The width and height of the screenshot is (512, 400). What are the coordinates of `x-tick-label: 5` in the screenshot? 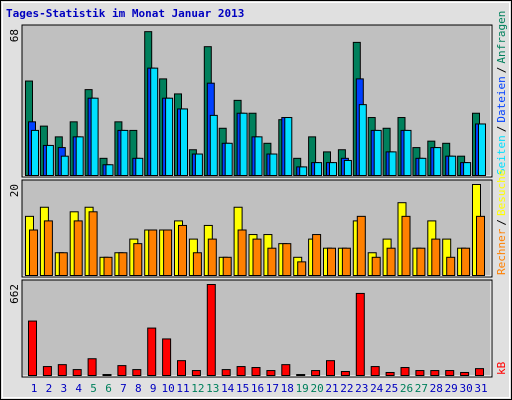 It's located at (93, 388).